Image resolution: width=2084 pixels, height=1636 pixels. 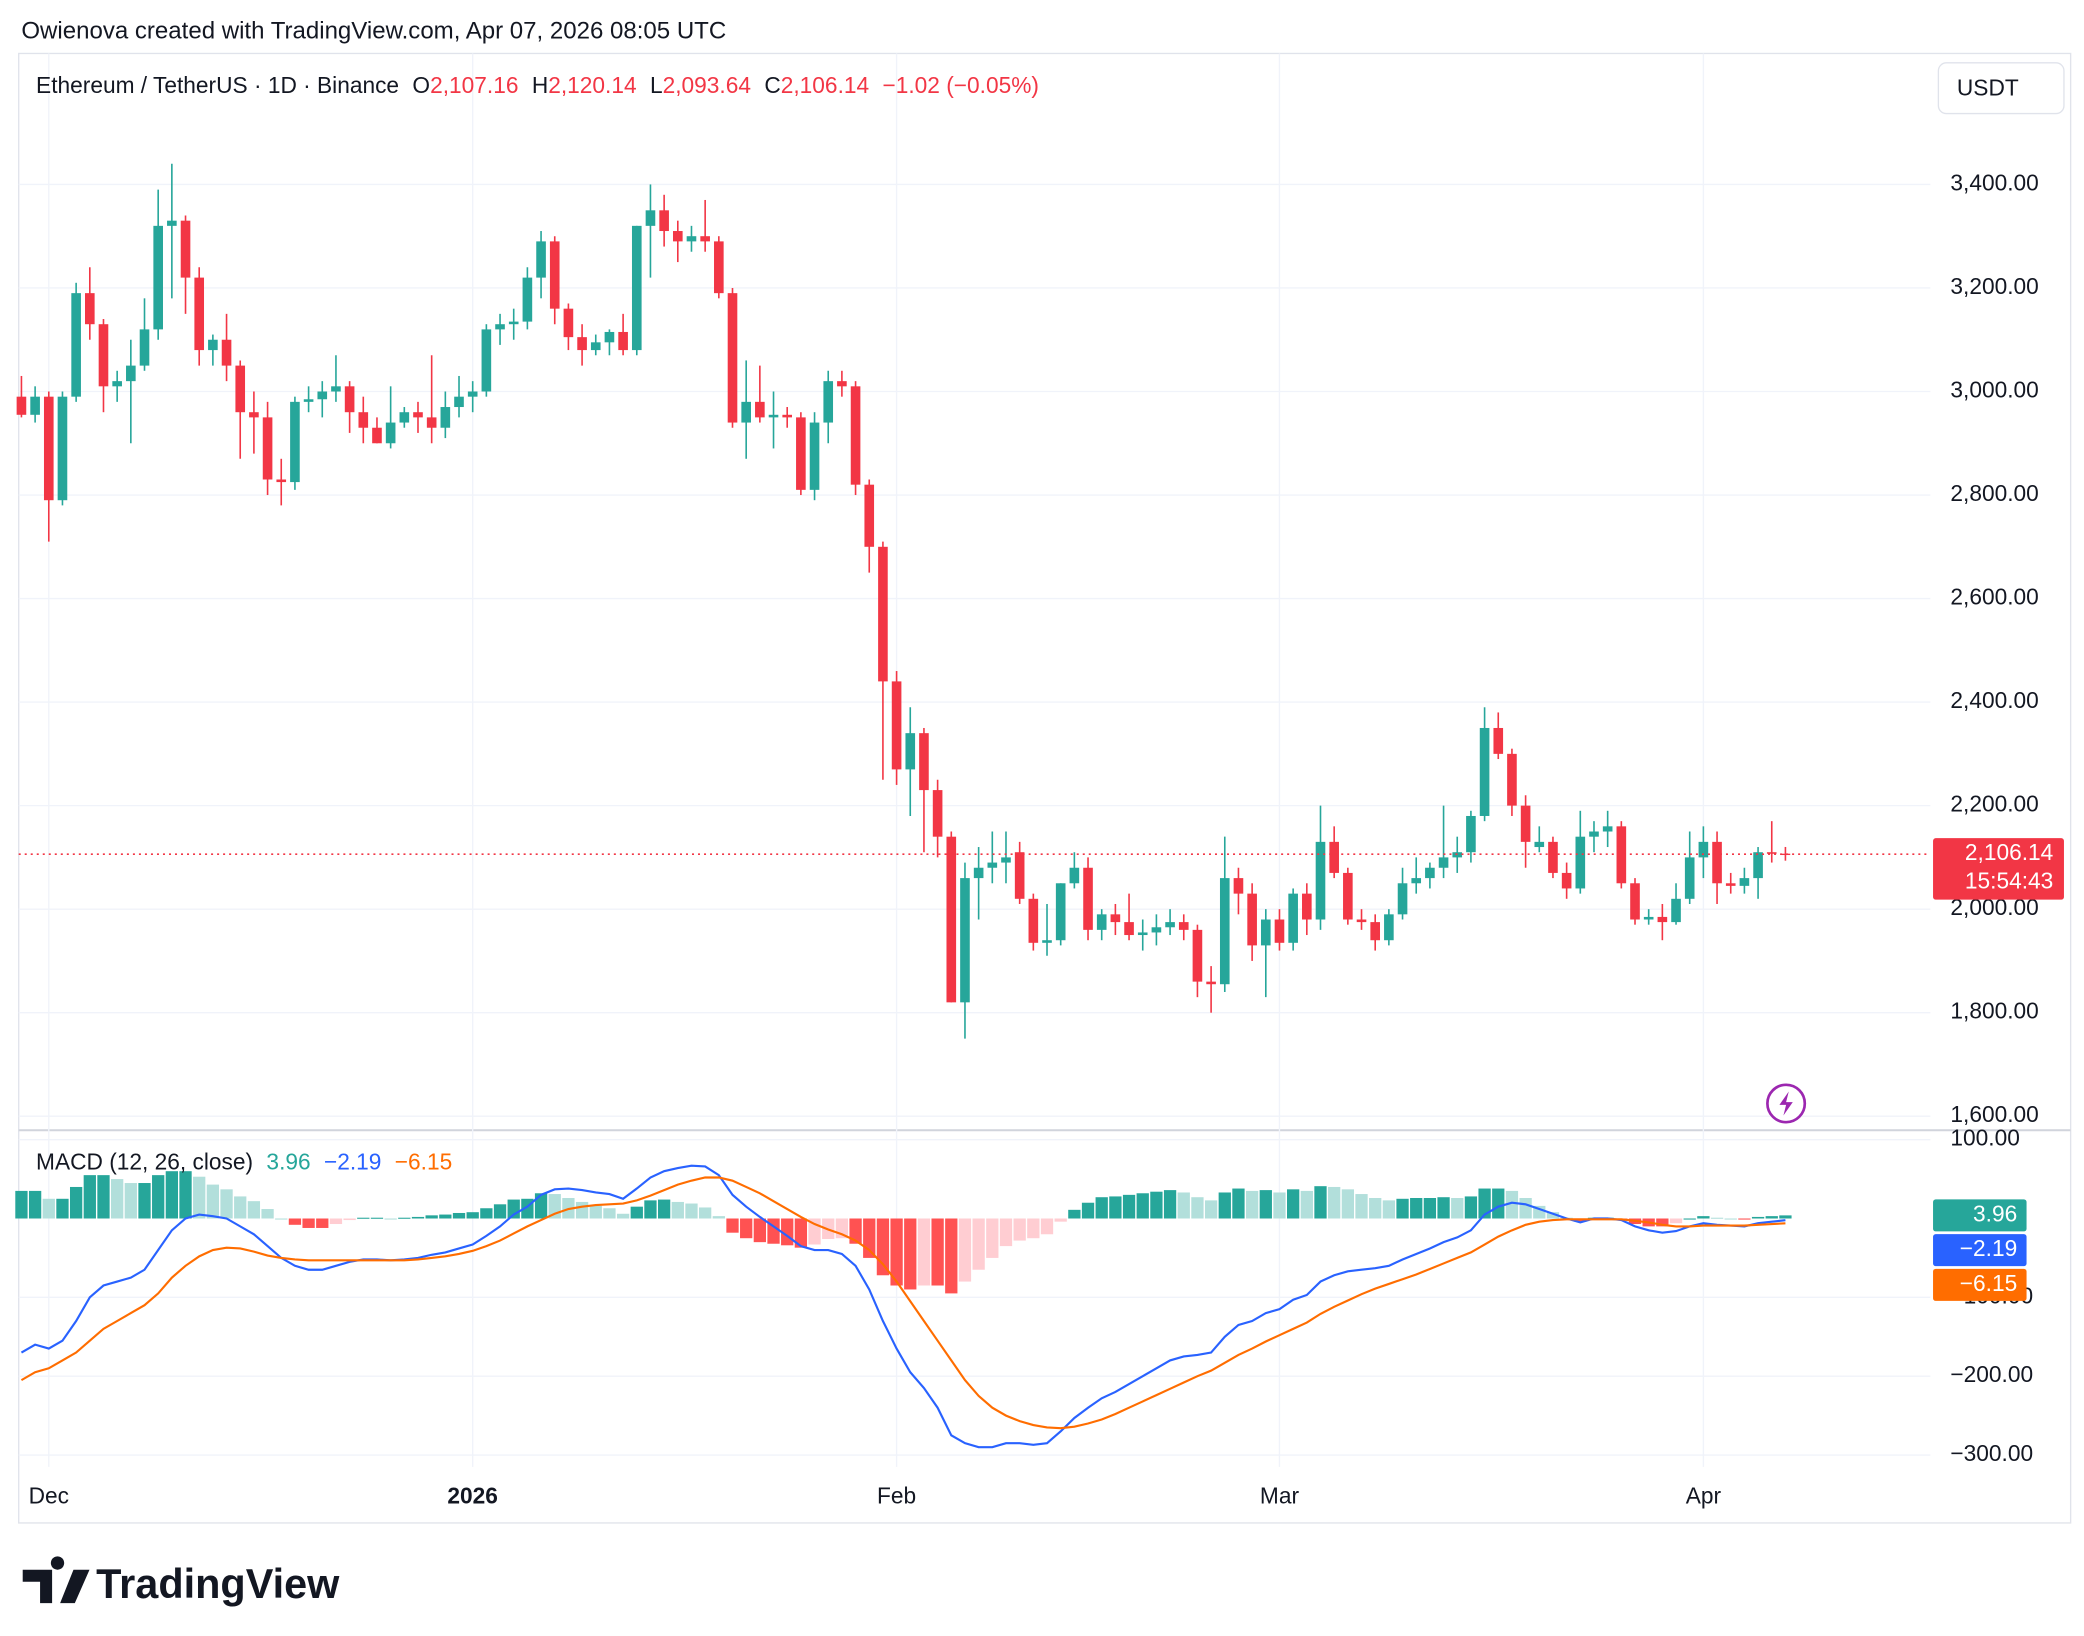 What do you see at coordinates (144, 1162) in the screenshot?
I see `macd-title: MACD (12, 26, close)` at bounding box center [144, 1162].